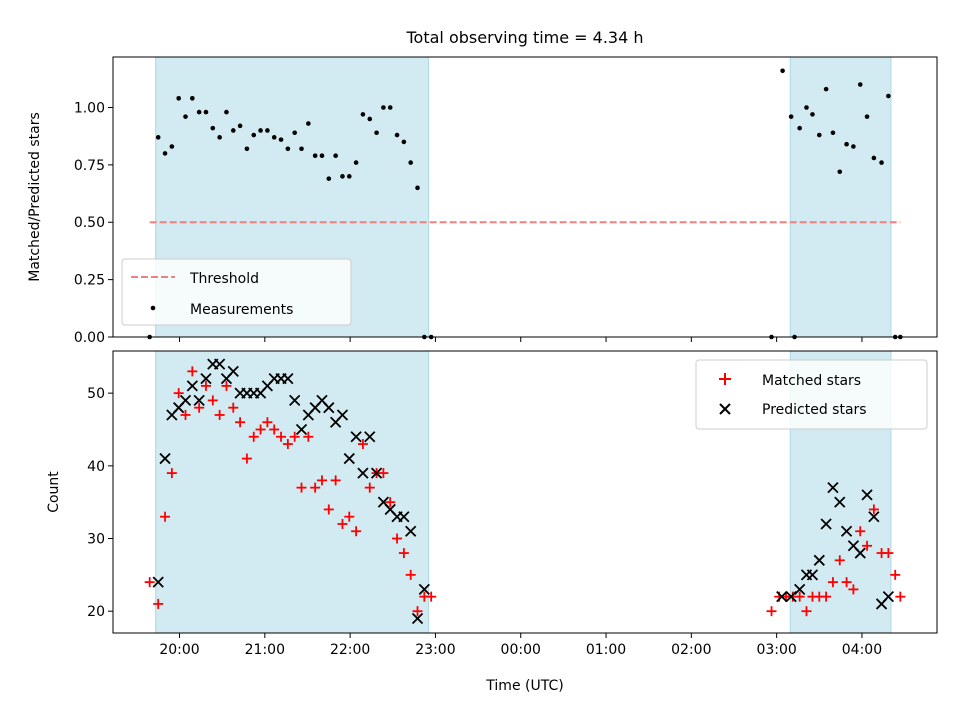 Image resolution: width=960 pixels, height=720 pixels. Describe the element at coordinates (811, 381) in the screenshot. I see `legend-matched-label: Matched stars` at that location.